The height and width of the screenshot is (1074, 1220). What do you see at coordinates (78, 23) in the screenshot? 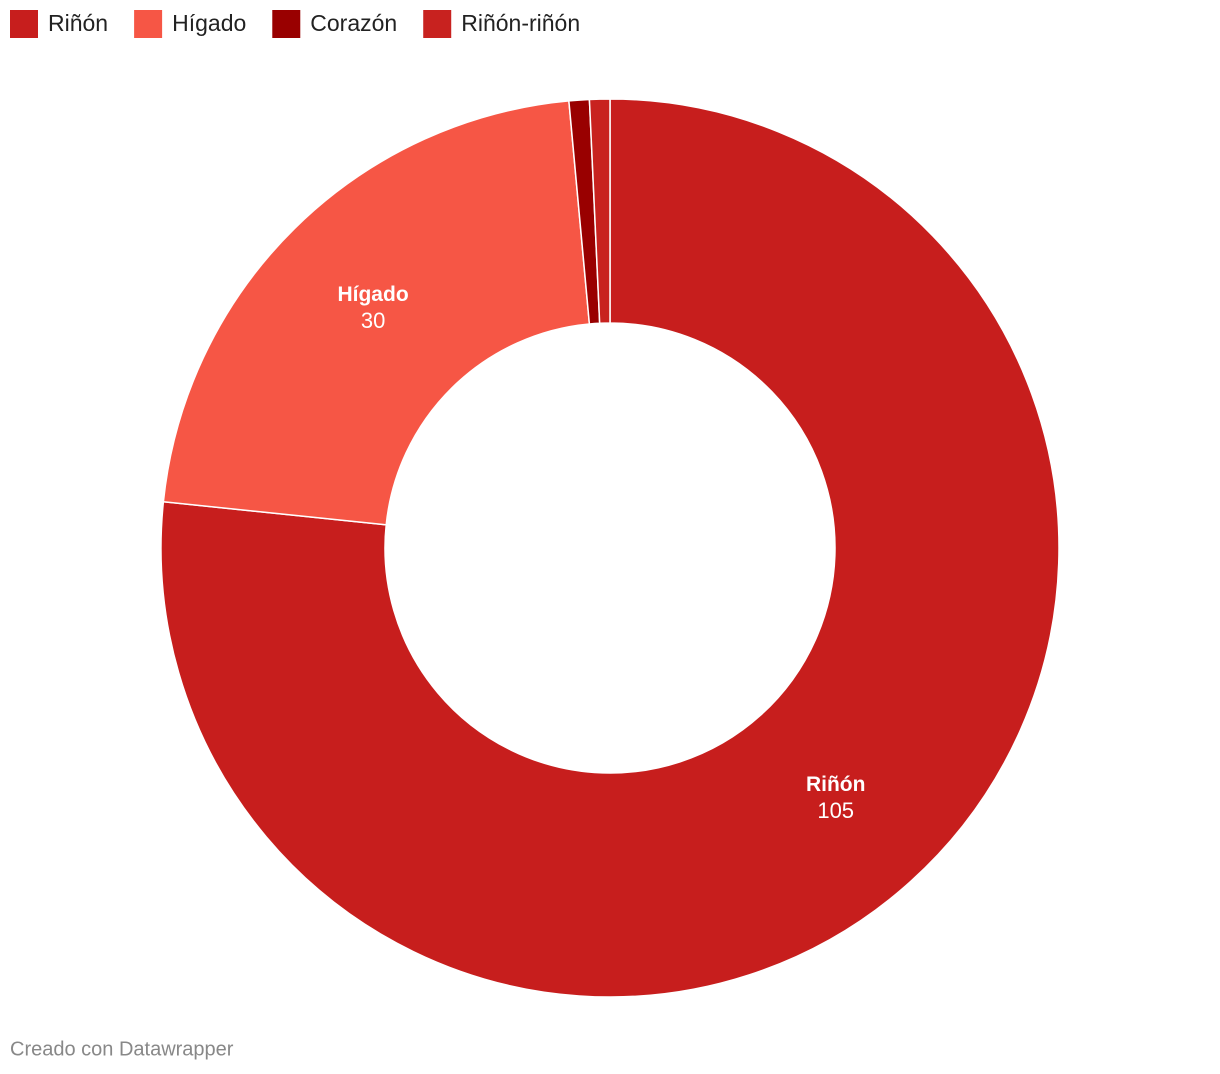
I see `legend-label: Riñón` at bounding box center [78, 23].